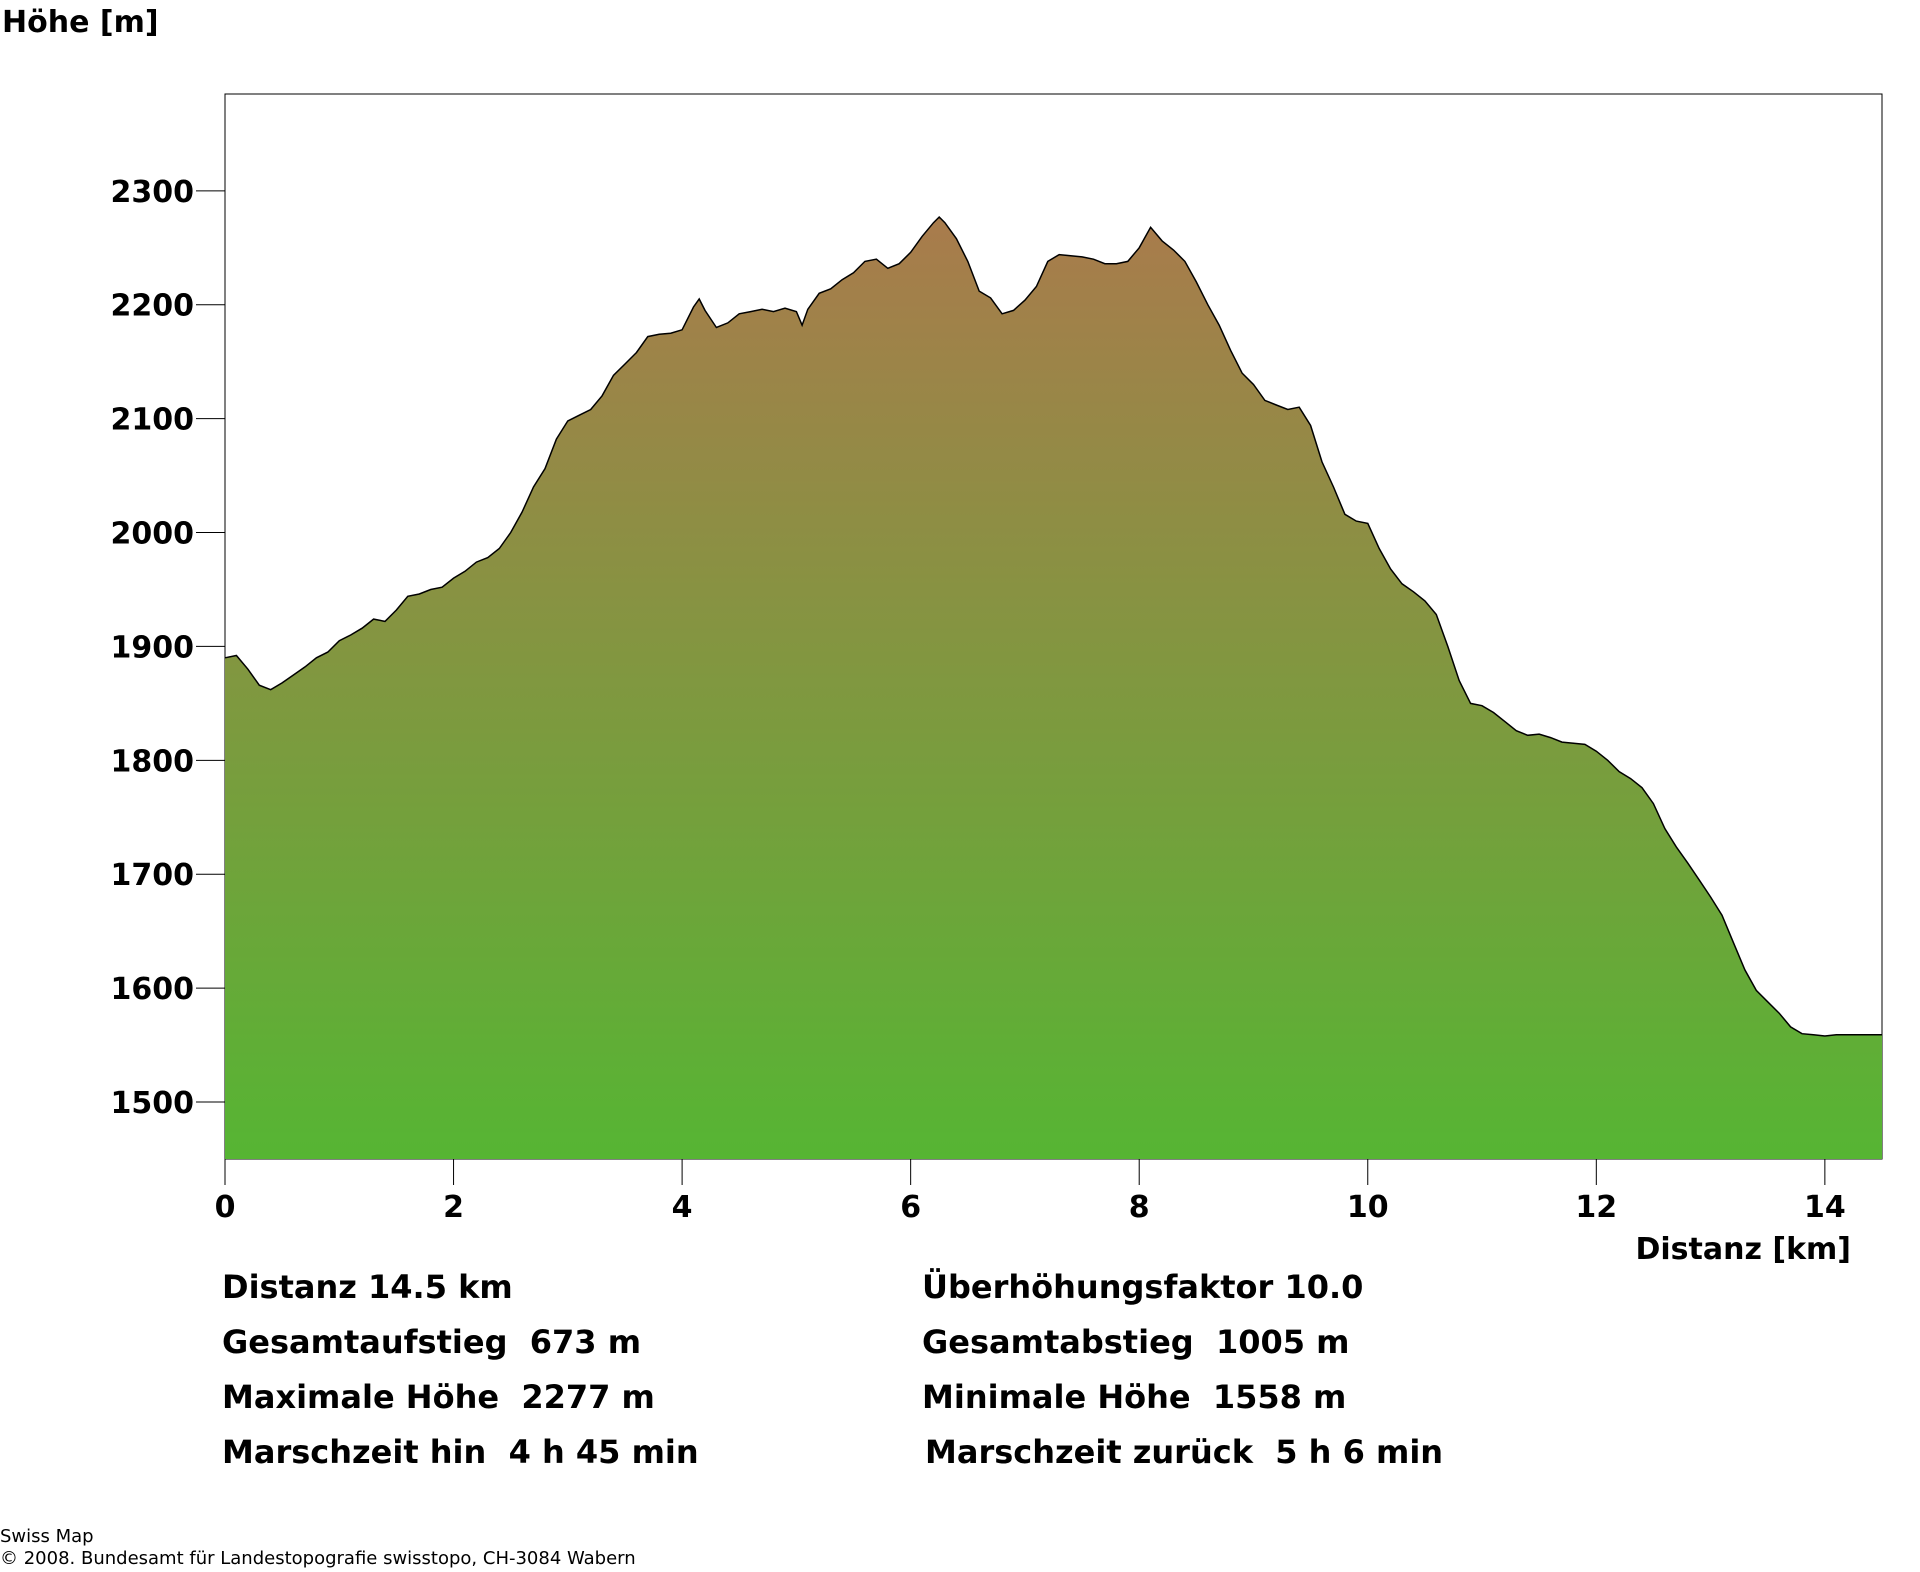 Image resolution: width=1920 pixels, height=1572 pixels. What do you see at coordinates (460, 1452) in the screenshot?
I see `stat-marschzeit-hin: Marschzeit hin 4 h 45 min` at bounding box center [460, 1452].